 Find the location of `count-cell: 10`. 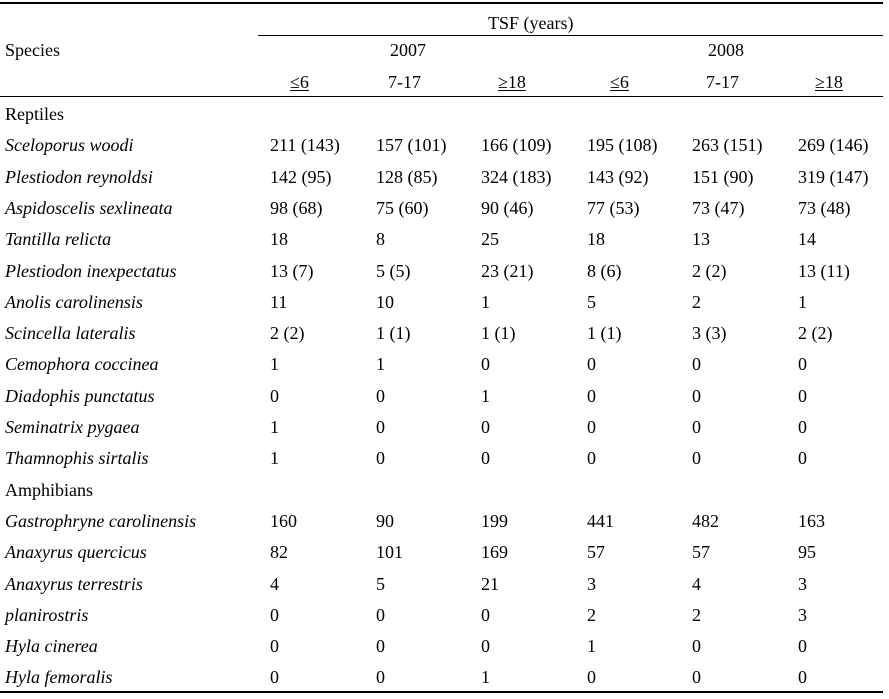

count-cell: 10 is located at coordinates (385, 301).